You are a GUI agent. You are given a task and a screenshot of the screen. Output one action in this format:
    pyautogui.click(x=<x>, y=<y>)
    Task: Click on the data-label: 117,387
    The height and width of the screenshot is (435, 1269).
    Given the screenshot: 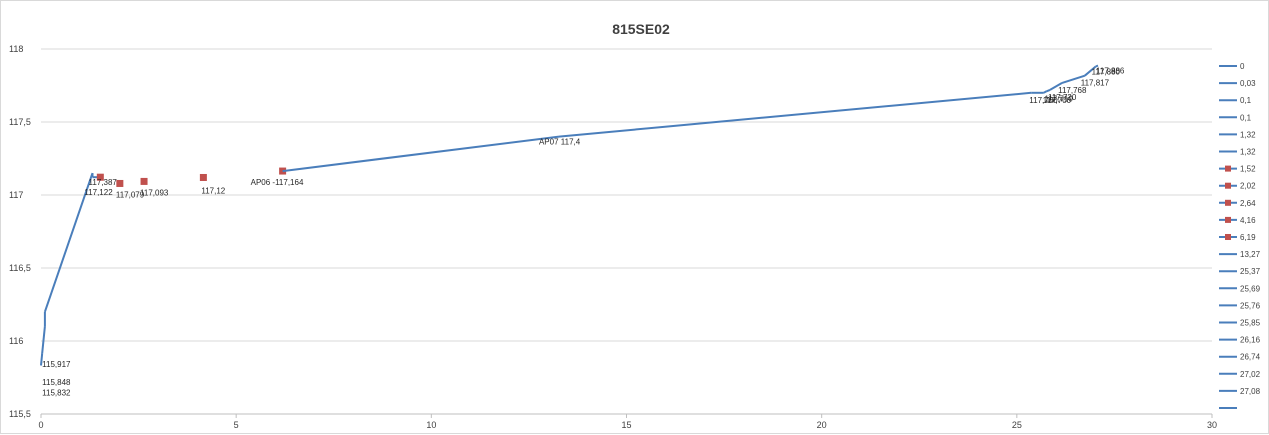 What is the action you would take?
    pyautogui.click(x=103, y=182)
    